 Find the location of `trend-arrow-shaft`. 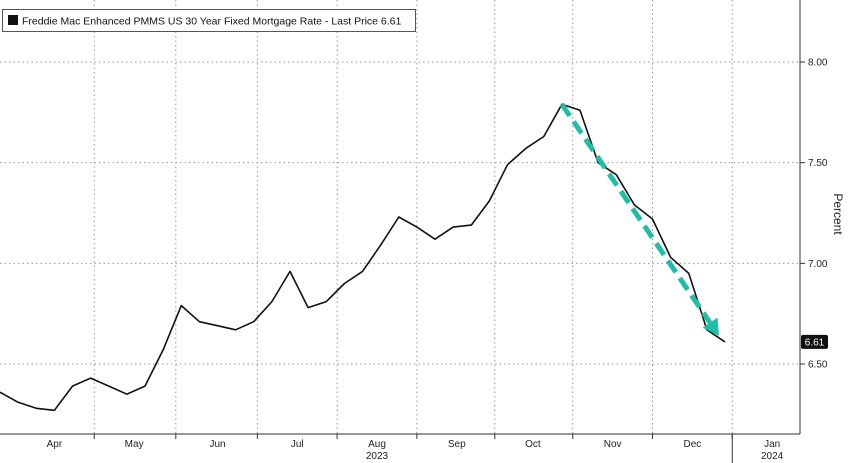

trend-arrow-shaft is located at coordinates (636, 213).